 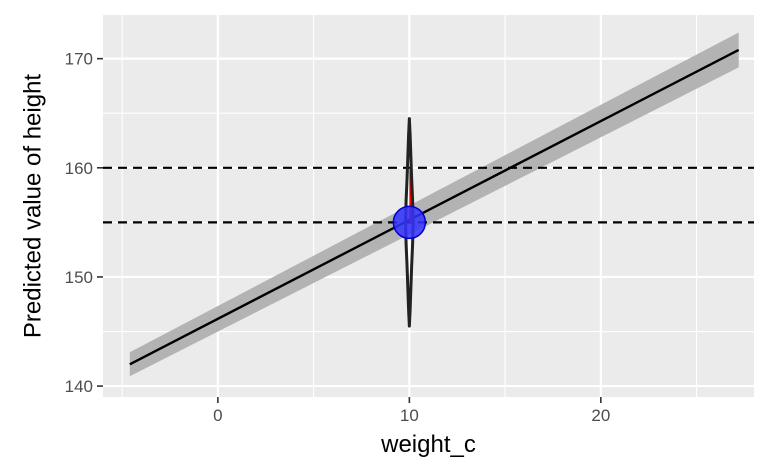 I want to click on y-tick-label: 140, so click(x=79, y=386).